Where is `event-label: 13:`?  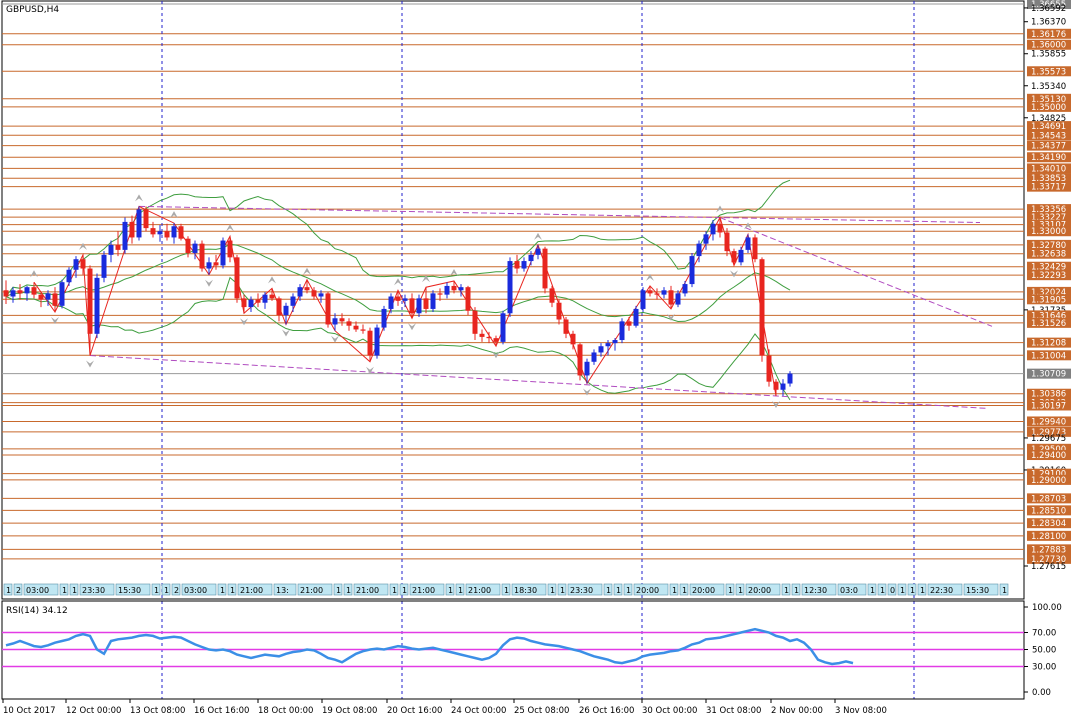
event-label: 13: is located at coordinates (282, 590).